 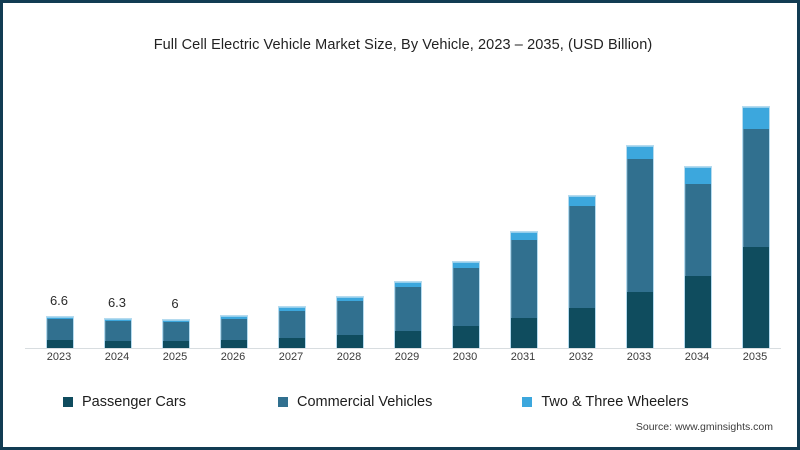 I want to click on legend-item-two-three-wheelers: Two & Three Wheelers, so click(x=605, y=402).